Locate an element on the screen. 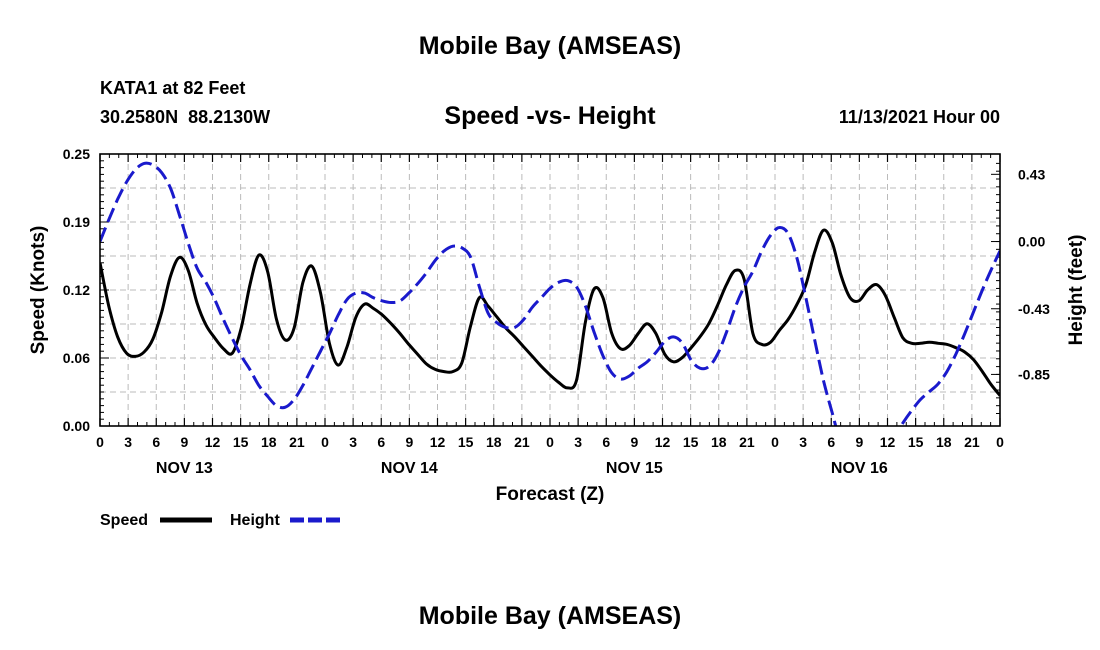 The image size is (1100, 650). y2-tick-label: -0.85 is located at coordinates (1034, 374).